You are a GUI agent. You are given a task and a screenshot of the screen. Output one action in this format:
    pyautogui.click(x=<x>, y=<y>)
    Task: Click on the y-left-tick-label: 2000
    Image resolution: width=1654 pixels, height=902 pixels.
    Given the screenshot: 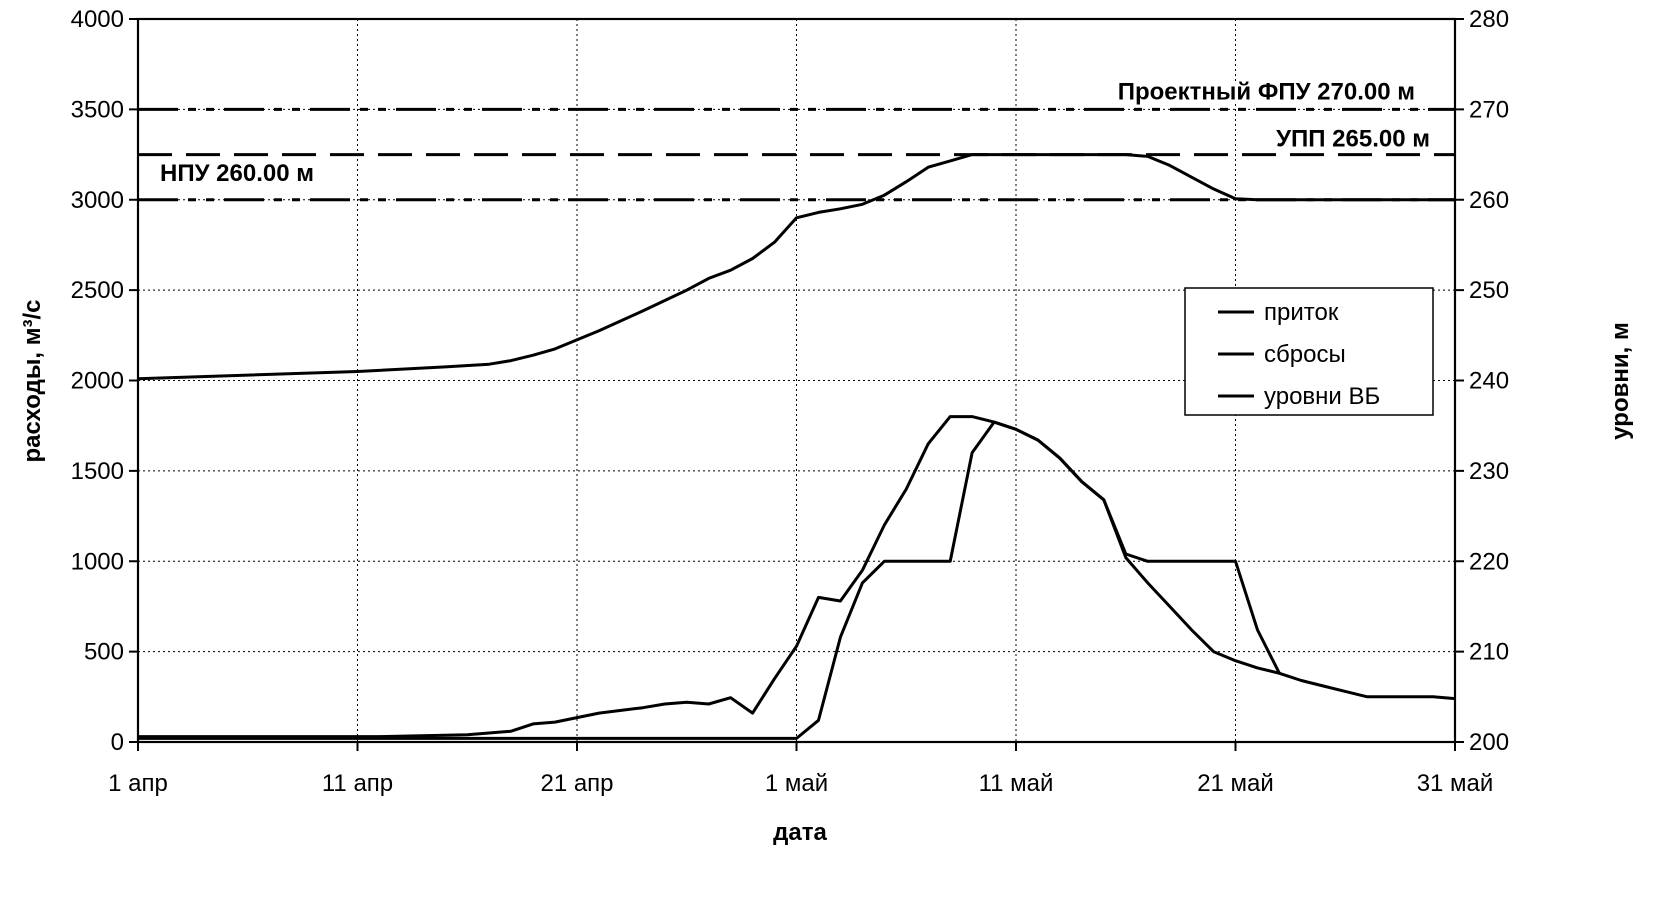 What is the action you would take?
    pyautogui.click(x=97, y=381)
    